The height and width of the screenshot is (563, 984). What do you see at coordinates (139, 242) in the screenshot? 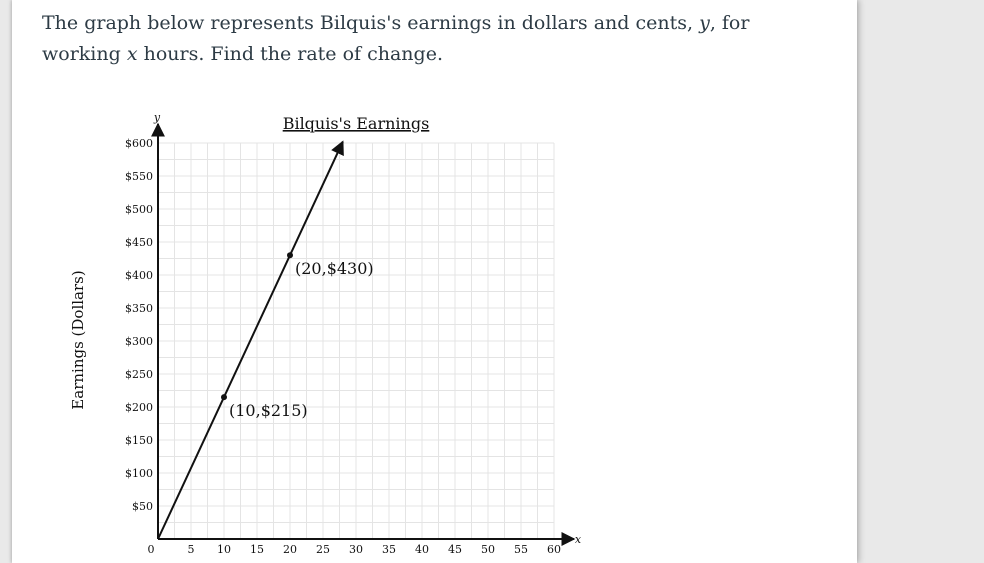
I see `y-tick-label: $450` at bounding box center [139, 242].